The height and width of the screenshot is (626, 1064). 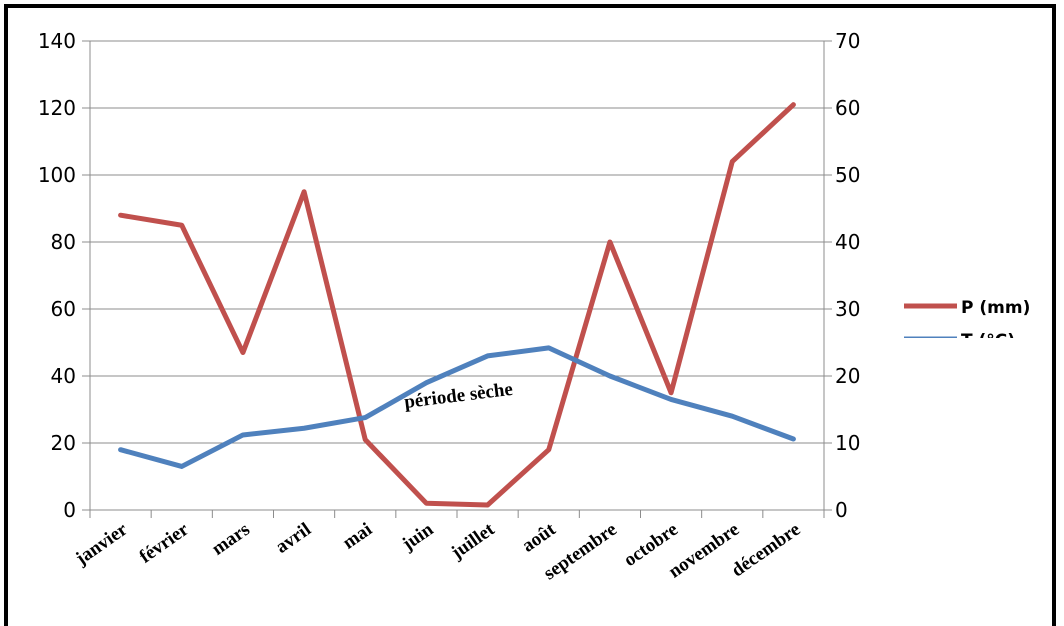 What do you see at coordinates (63, 443) in the screenshot?
I see `left-tick-label: 20` at bounding box center [63, 443].